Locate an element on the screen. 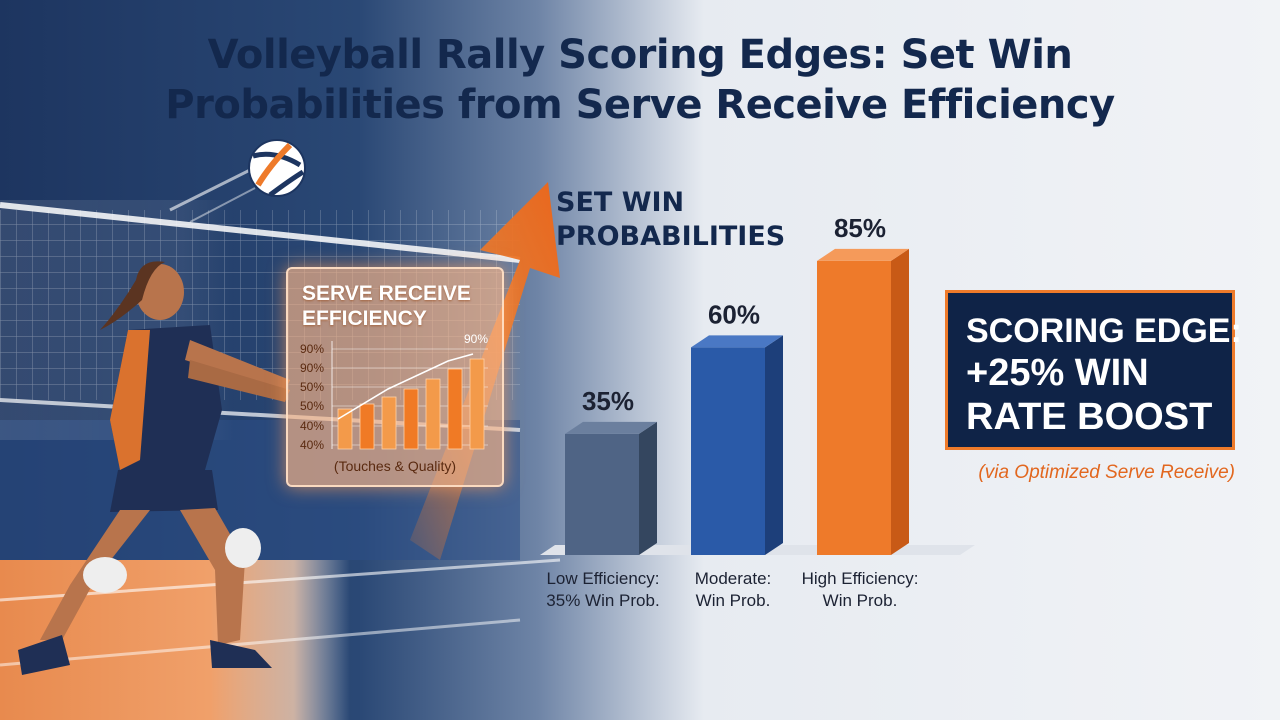  scoring-edge-line-3: RATE BOOST is located at coordinates (1089, 417).